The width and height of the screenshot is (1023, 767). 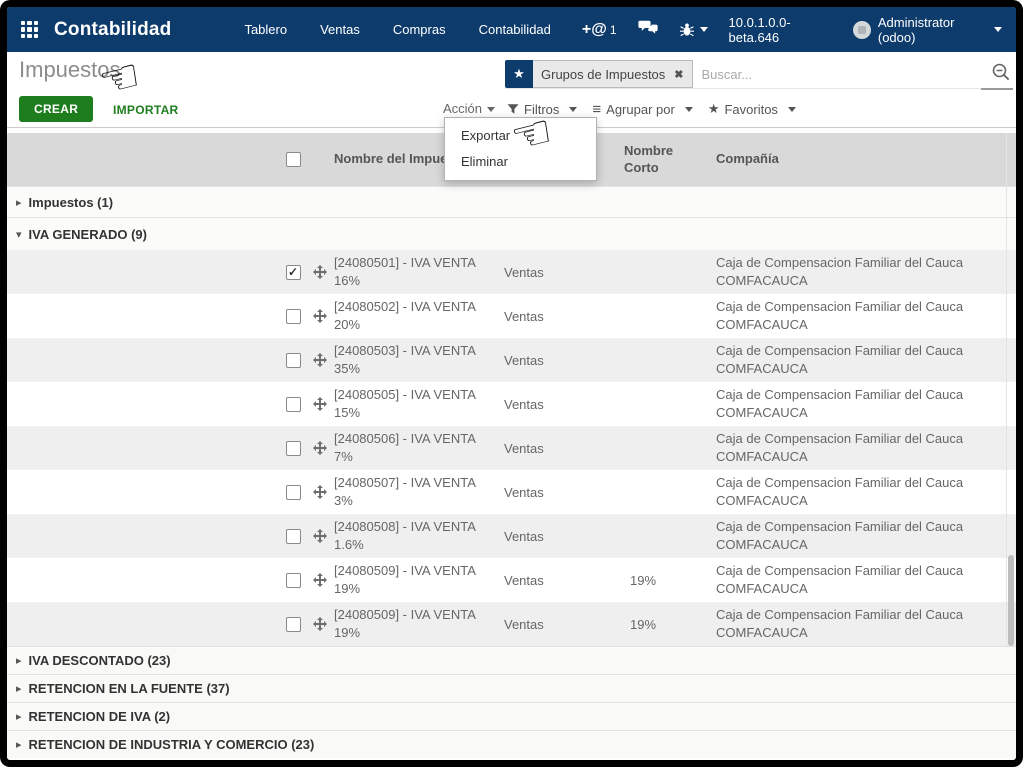 What do you see at coordinates (642, 109) in the screenshot?
I see `group-by-dropdown-toggle: ≡ Agrupar por` at bounding box center [642, 109].